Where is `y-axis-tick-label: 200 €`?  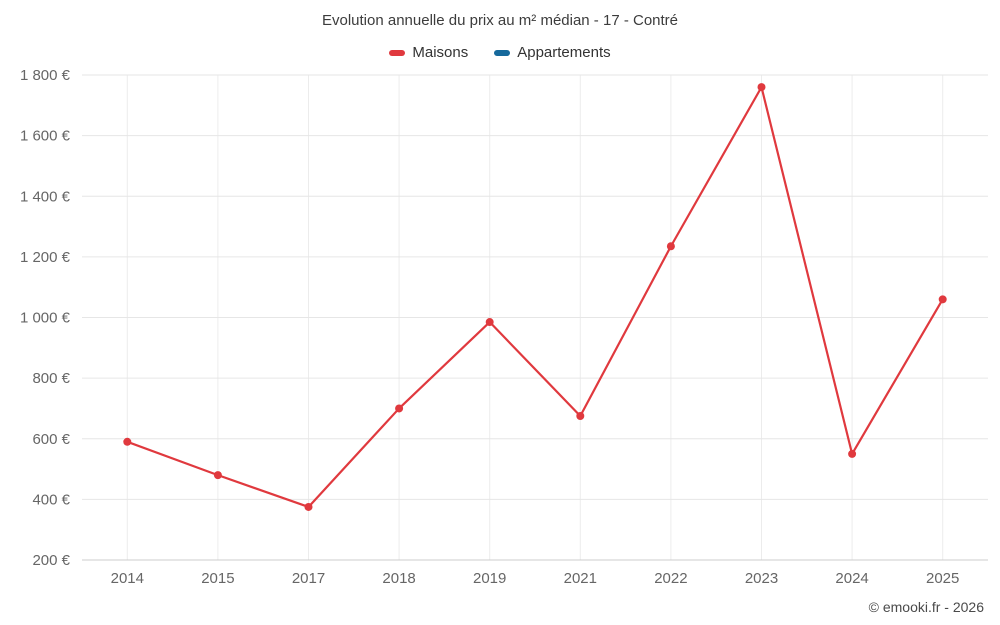 y-axis-tick-label: 200 € is located at coordinates (51, 560).